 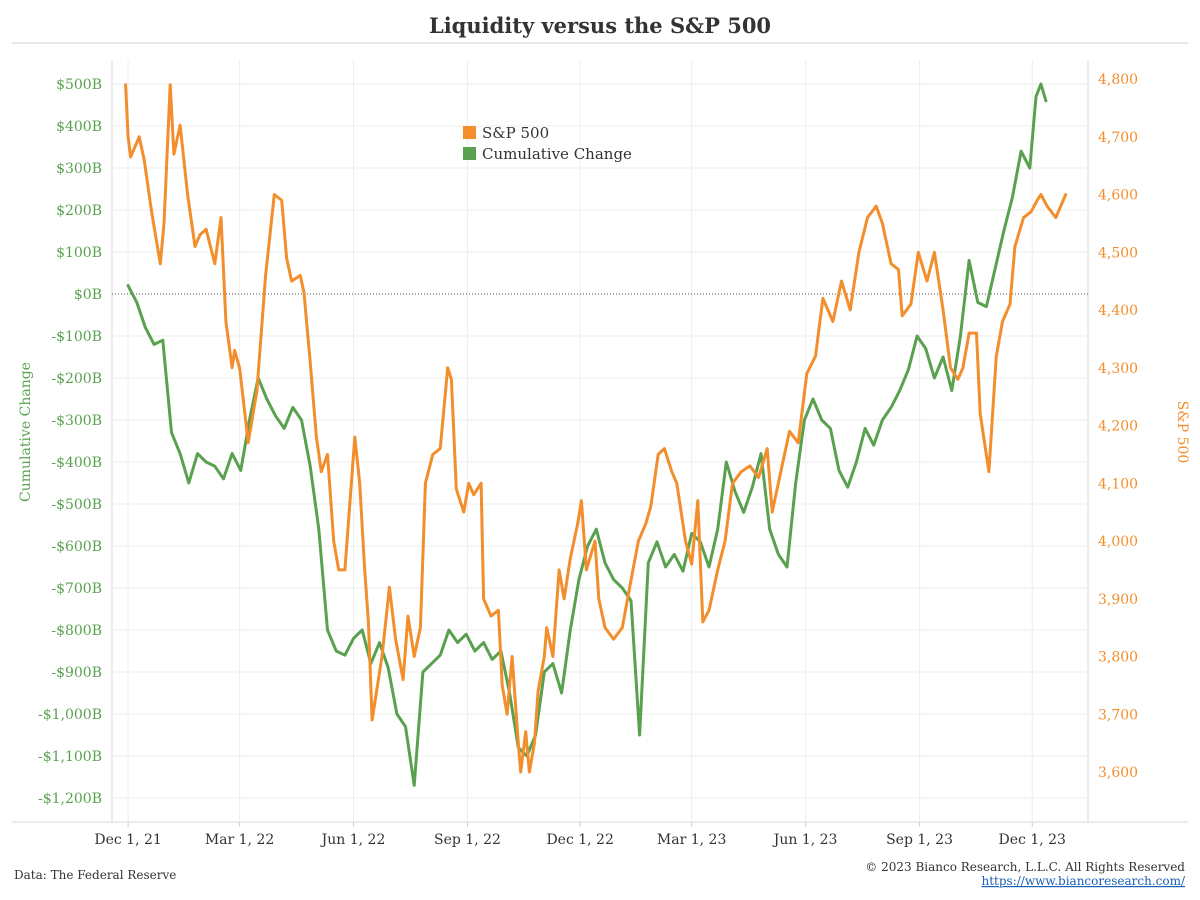 I want to click on right-tick-label: 3,800, so click(x=1118, y=658).